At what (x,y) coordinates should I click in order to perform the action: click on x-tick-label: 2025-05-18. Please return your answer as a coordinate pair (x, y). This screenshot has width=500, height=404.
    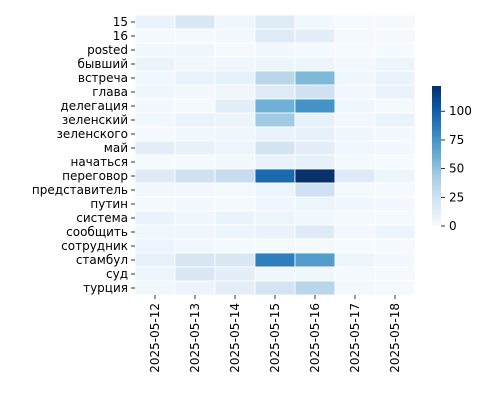
    Looking at the image, I should click on (395, 338).